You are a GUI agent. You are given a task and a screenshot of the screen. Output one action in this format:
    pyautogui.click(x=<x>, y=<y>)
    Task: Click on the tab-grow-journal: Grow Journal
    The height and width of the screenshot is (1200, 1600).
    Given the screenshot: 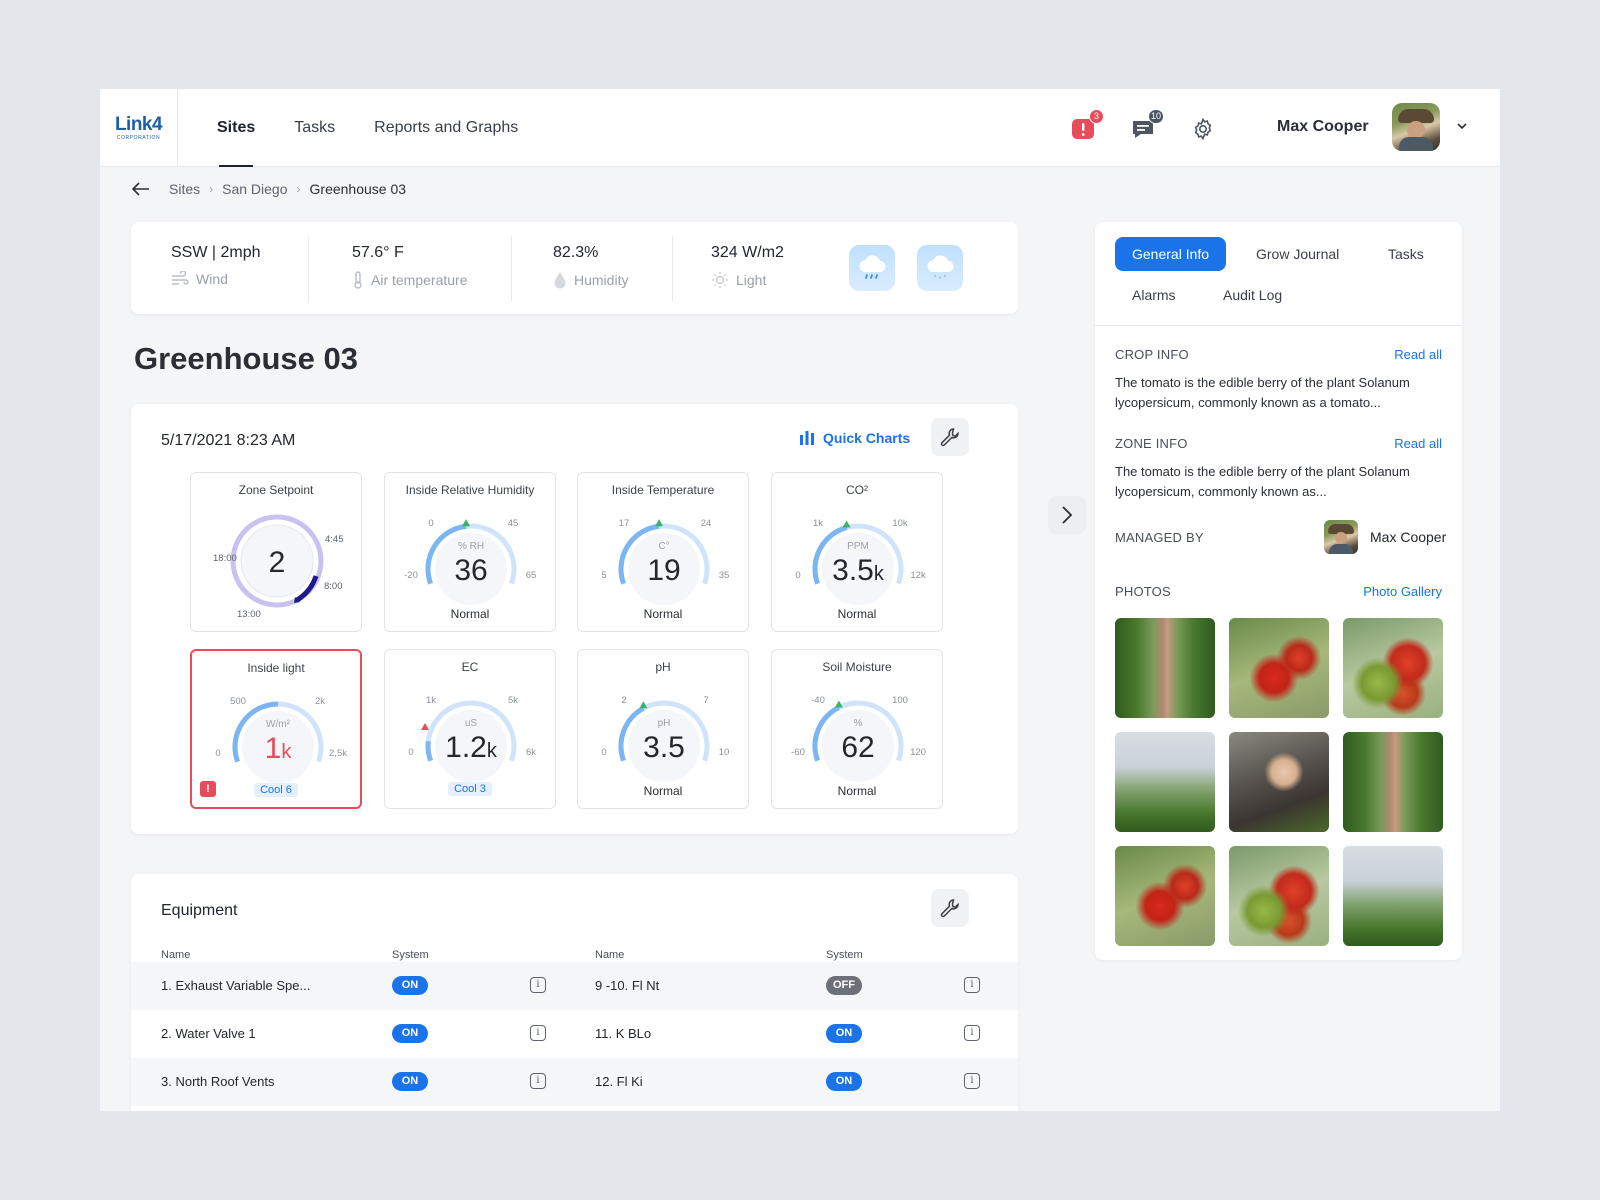 What is the action you would take?
    pyautogui.click(x=1298, y=254)
    